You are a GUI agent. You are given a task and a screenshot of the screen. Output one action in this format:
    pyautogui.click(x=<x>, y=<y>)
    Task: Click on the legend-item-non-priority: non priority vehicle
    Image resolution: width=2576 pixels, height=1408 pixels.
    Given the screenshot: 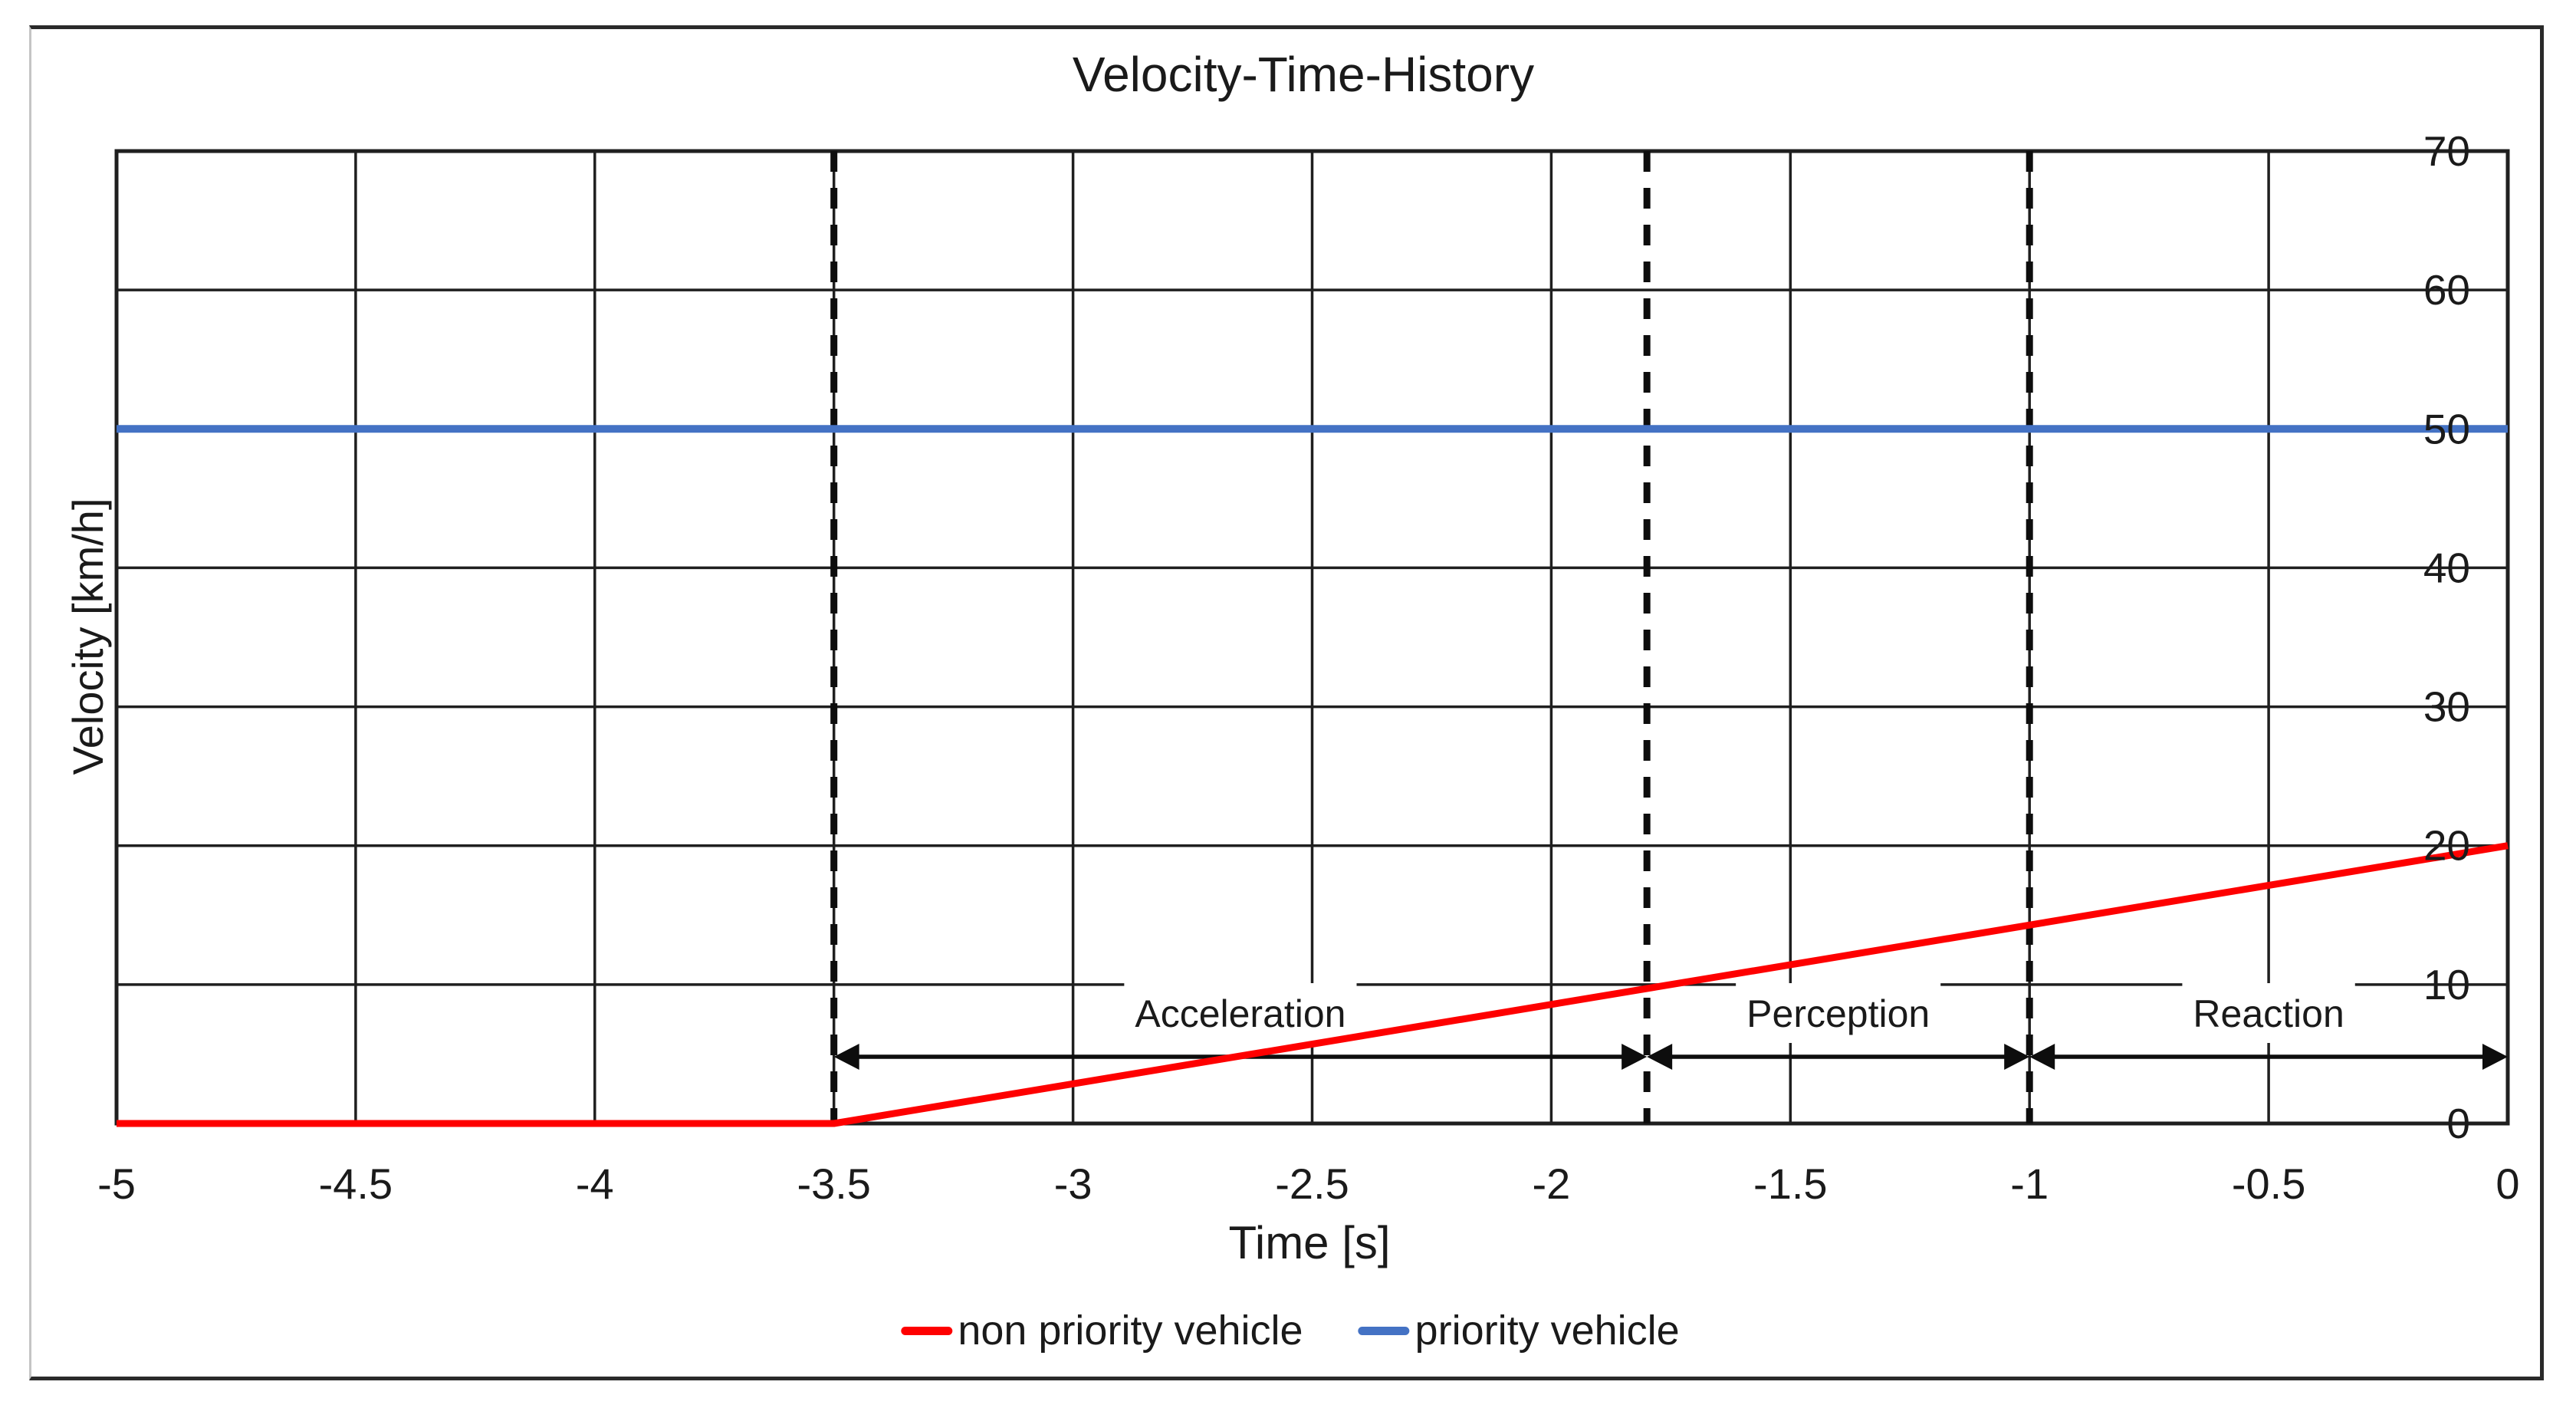 What is the action you would take?
    pyautogui.click(x=1102, y=1330)
    